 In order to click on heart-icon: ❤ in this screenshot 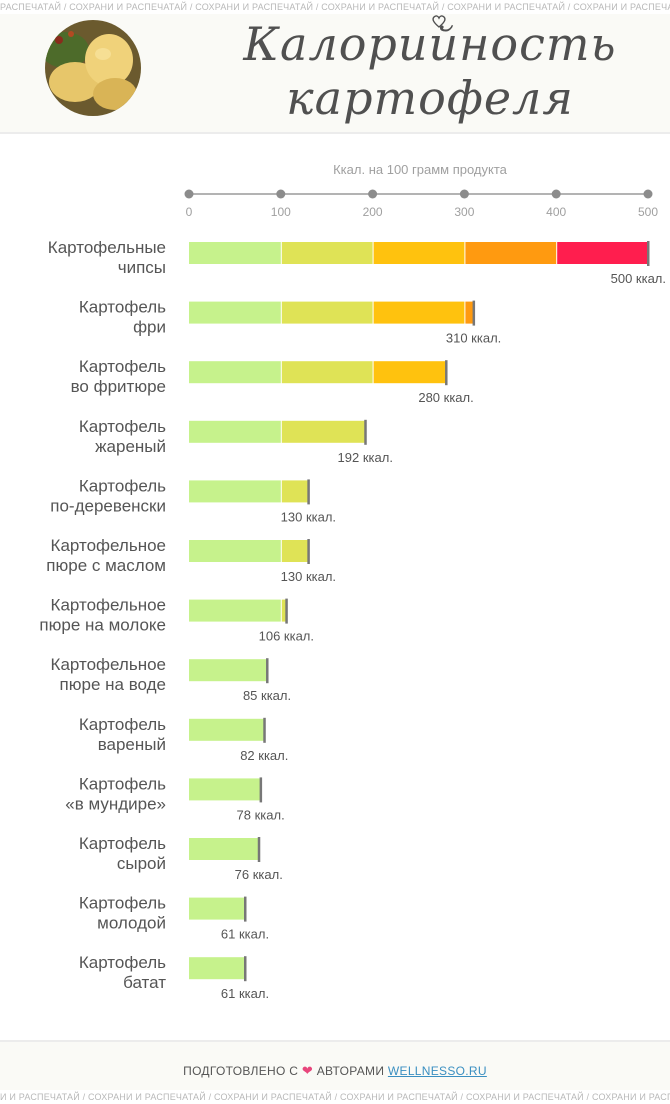, I will do `click(307, 1070)`.